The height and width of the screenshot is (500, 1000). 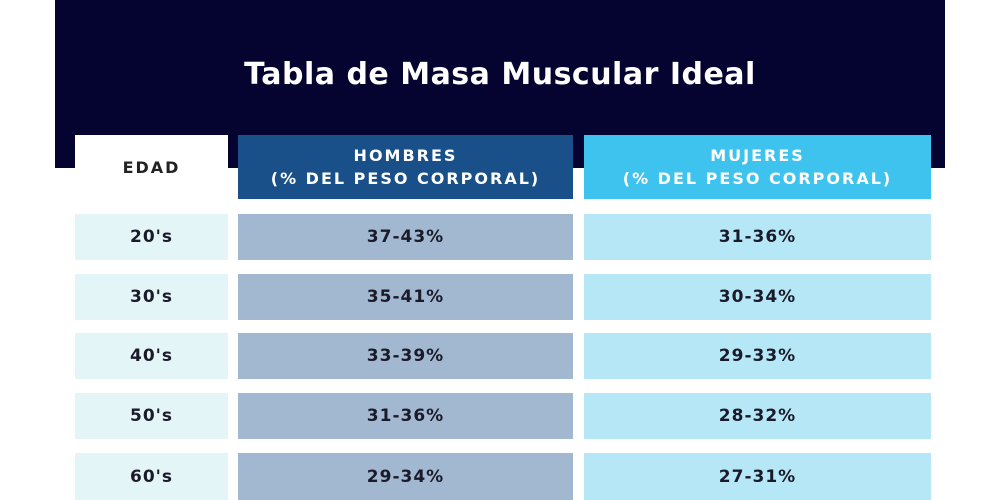 I want to click on header-women: MUJERES (% DEL PESO CORPORAL), so click(x=757, y=167).